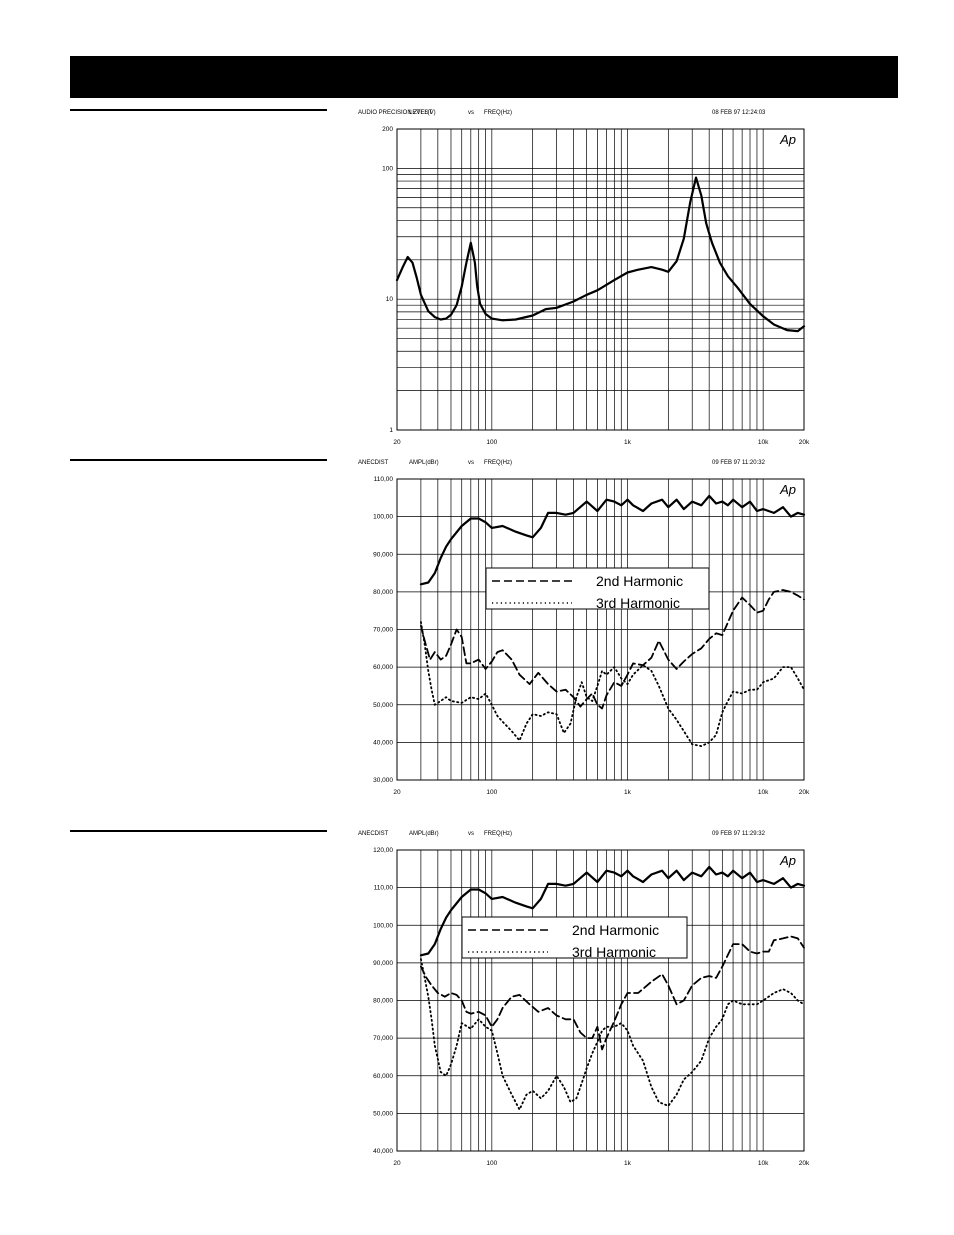  Describe the element at coordinates (484, 77) in the screenshot. I see `page-banner` at that location.